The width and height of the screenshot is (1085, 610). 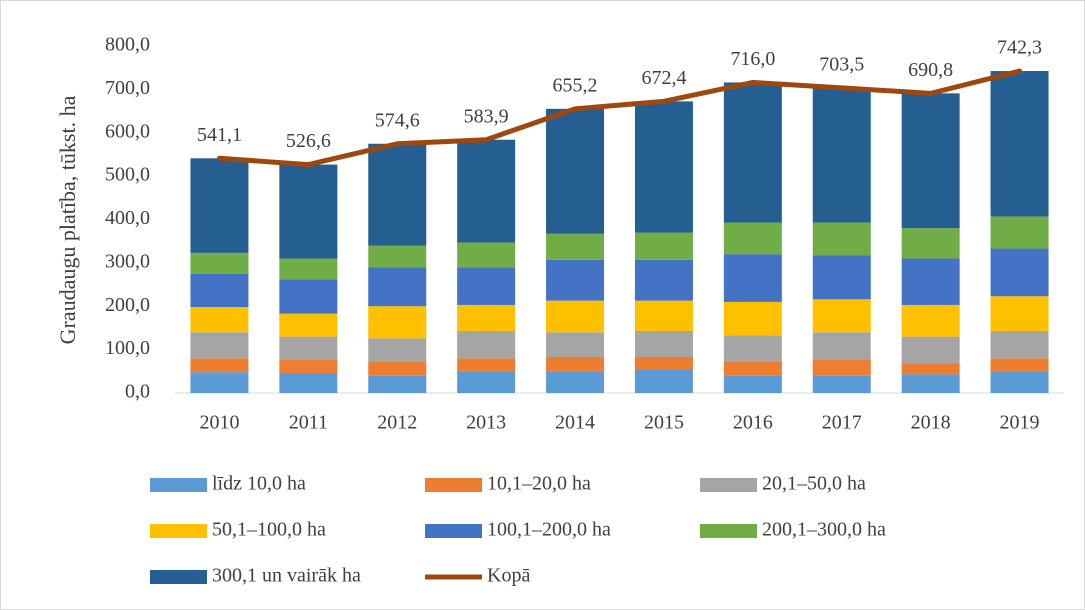 I want to click on legend-label: 100,1–200,0 ha, so click(x=549, y=530).